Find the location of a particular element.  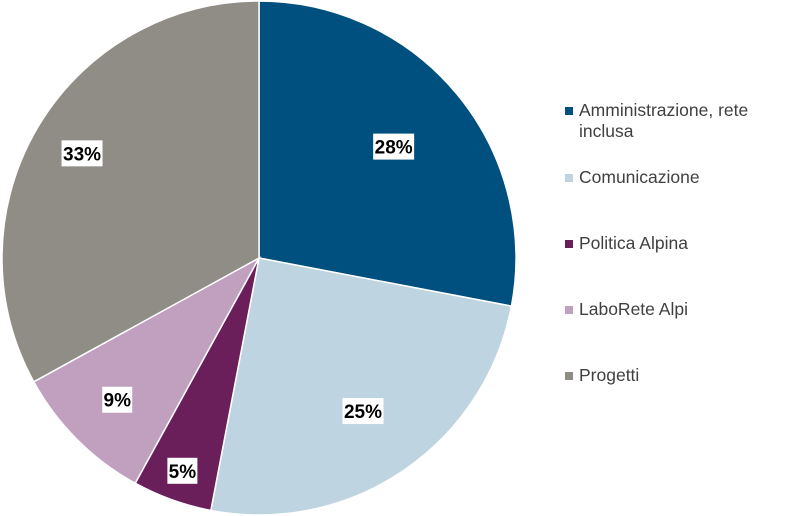

legend-item: Politica Alpina is located at coordinates (672, 243).